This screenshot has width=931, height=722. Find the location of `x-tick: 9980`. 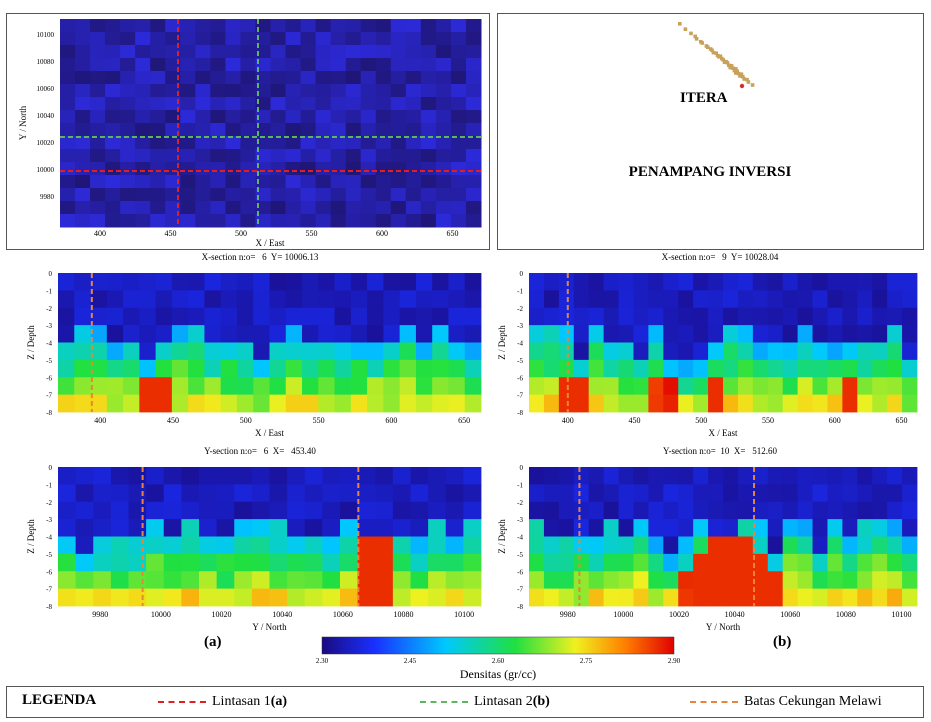

x-tick: 9980 is located at coordinates (100, 614).